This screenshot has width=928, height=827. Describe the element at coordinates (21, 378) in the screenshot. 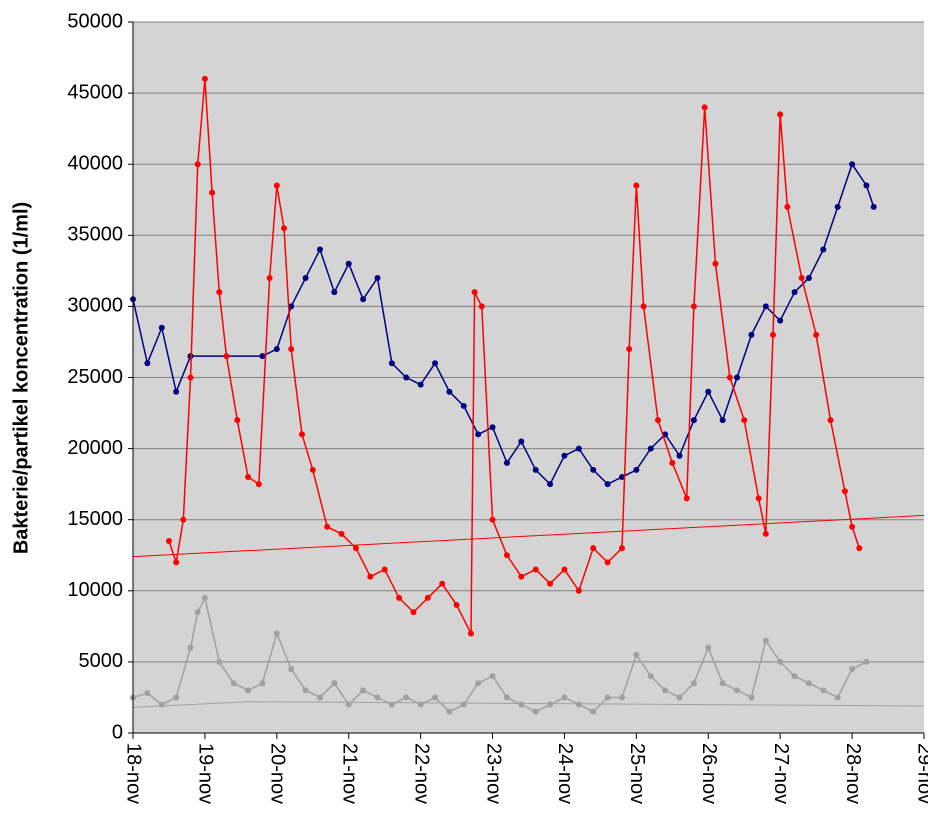

I see `y-axis-label: Bakterie/partikel koncentration (1/ml)` at that location.